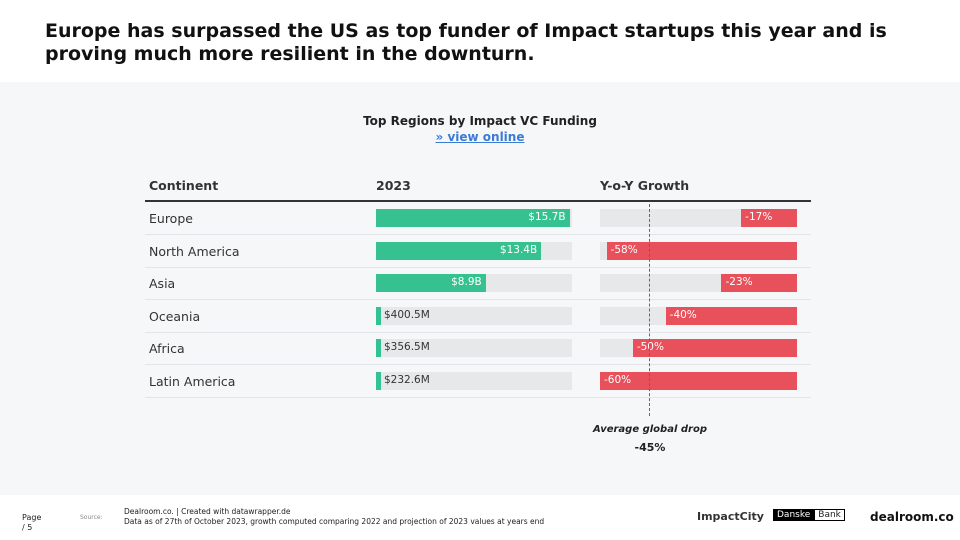  Describe the element at coordinates (480, 137) in the screenshot. I see `view-online-link: » view online` at that location.